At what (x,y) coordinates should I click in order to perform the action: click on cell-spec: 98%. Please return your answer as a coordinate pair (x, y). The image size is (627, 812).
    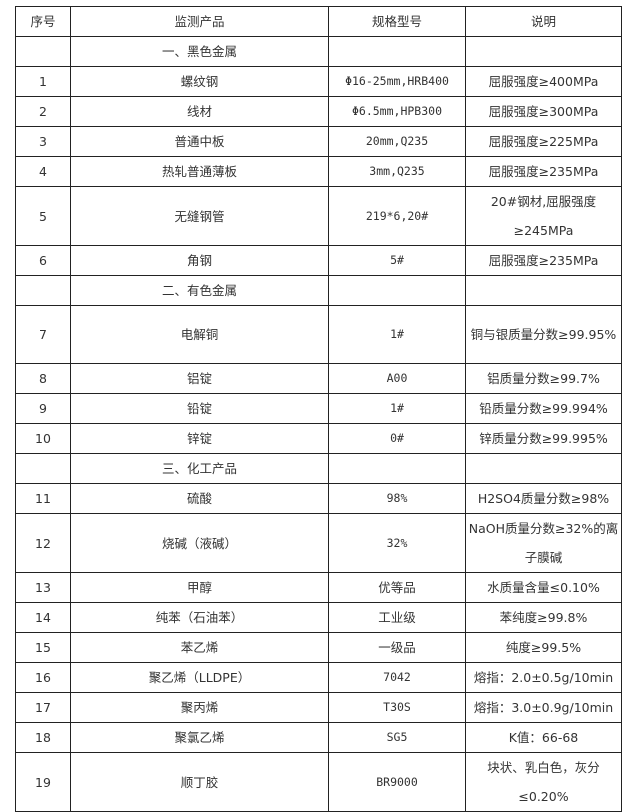
    Looking at the image, I should click on (397, 498).